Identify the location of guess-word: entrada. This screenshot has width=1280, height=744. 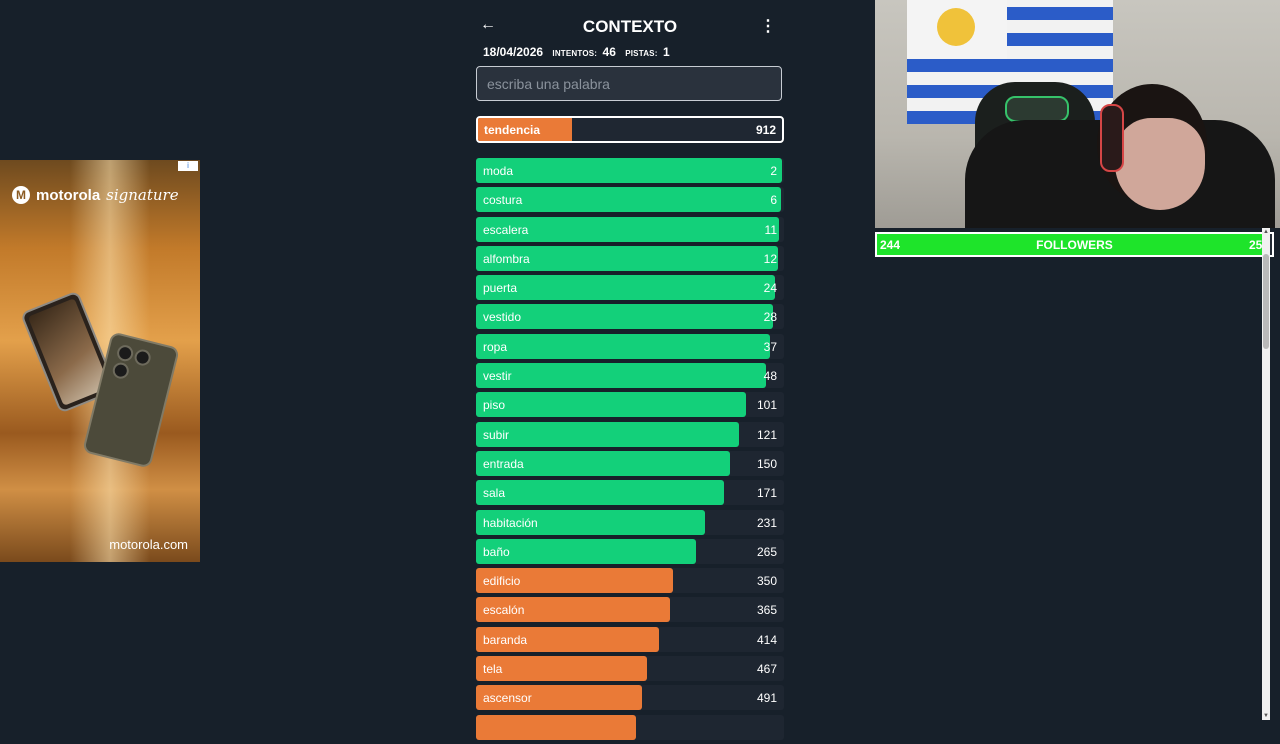
(503, 463).